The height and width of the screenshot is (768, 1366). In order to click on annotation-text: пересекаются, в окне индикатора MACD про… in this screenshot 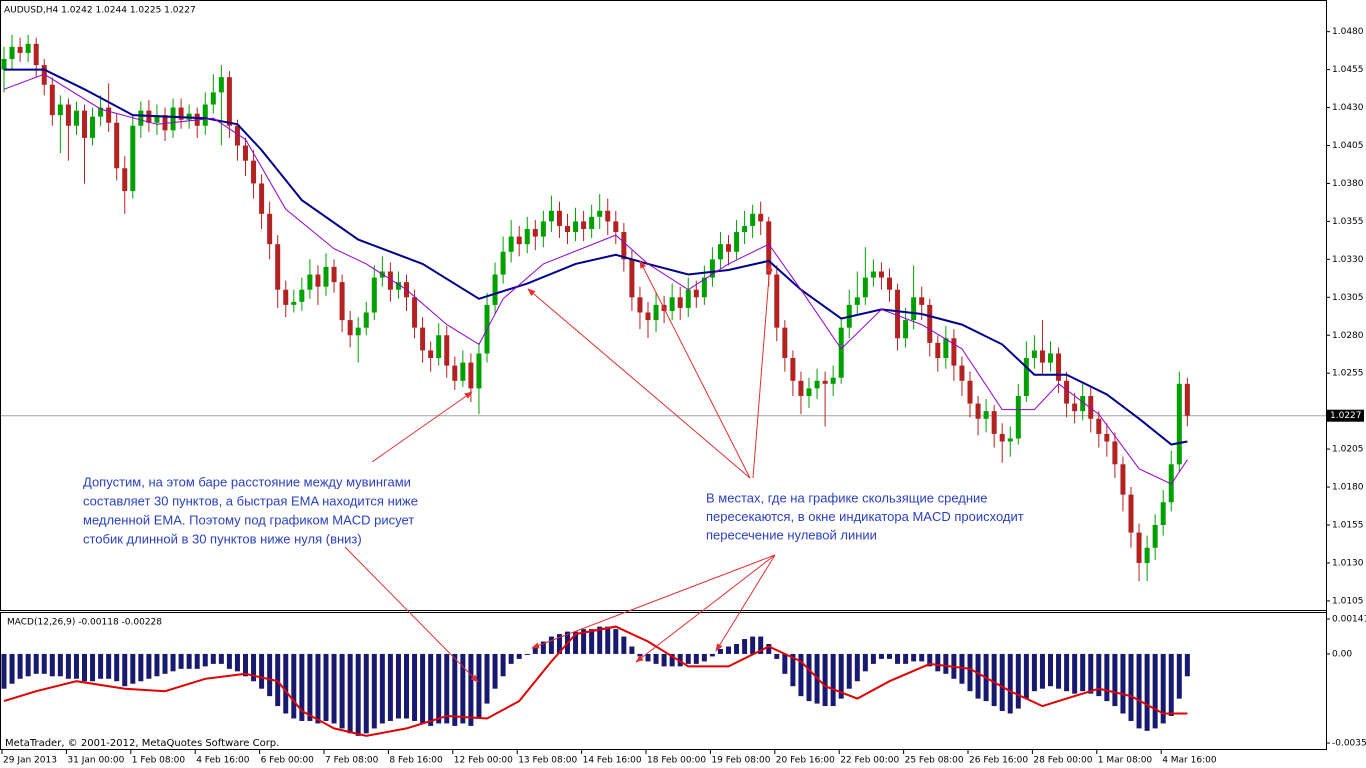, I will do `click(865, 516)`.